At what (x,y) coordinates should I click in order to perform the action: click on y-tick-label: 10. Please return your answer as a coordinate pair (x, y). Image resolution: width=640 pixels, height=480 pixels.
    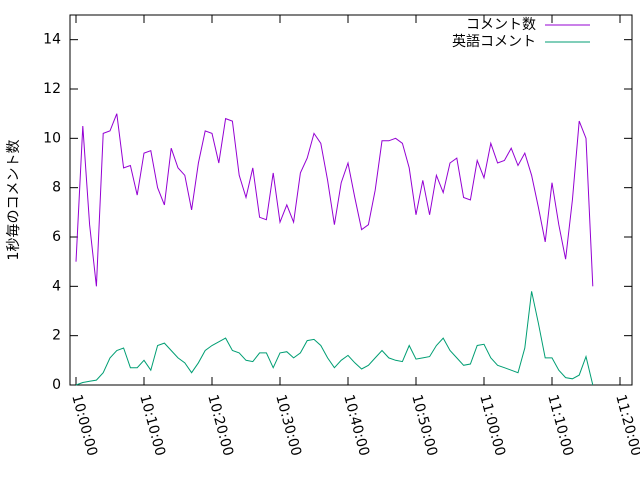
    Looking at the image, I should click on (52, 138).